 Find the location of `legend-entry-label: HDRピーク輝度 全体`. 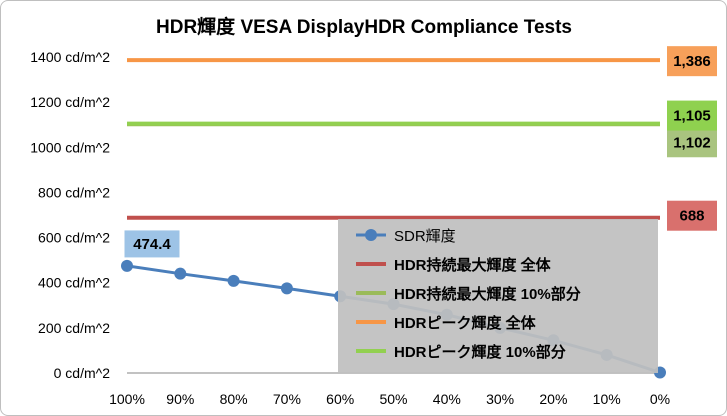

legend-entry-label: HDRピーク輝度 全体 is located at coordinates (465, 323).